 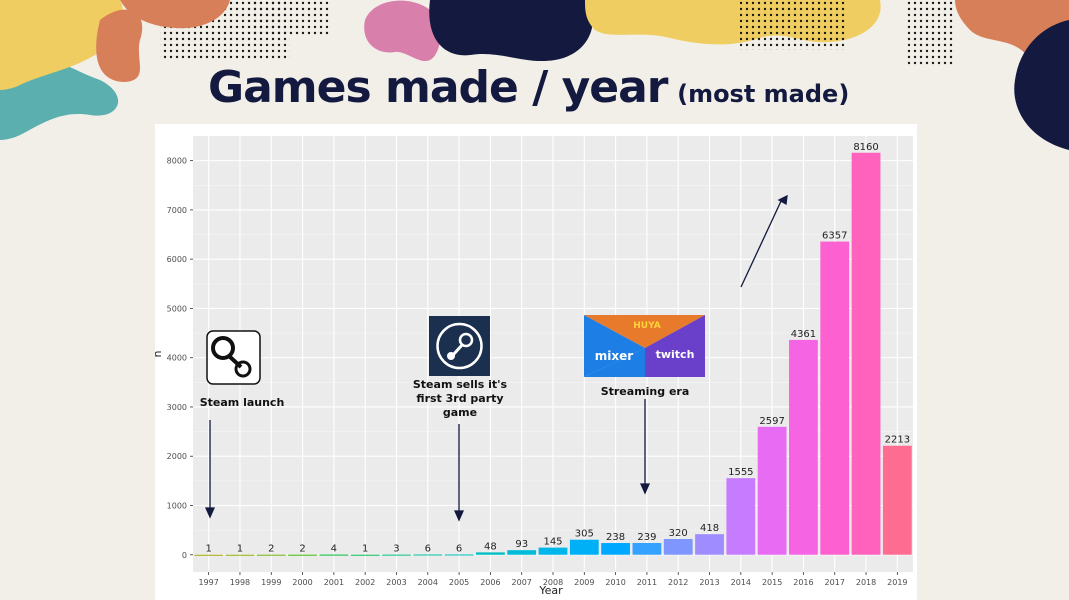 I want to click on y-axis-title: n, so click(x=159, y=353).